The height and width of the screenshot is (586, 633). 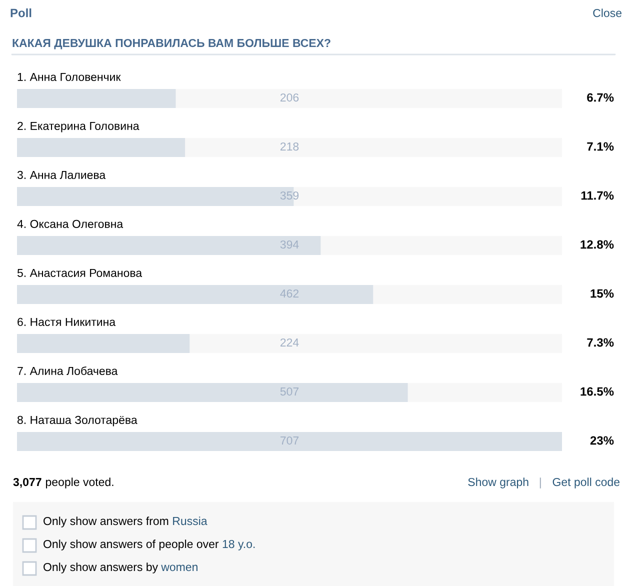 I want to click on text: 18 y.o., so click(x=238, y=545).